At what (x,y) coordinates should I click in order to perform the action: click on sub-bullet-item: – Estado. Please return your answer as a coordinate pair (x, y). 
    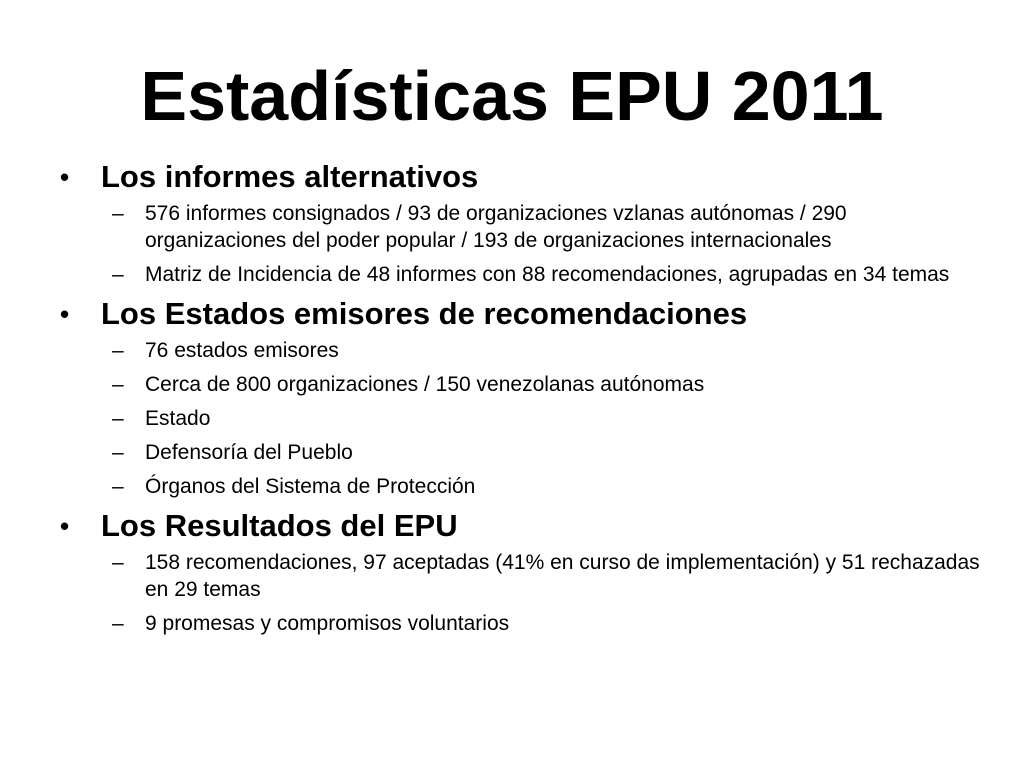
    Looking at the image, I should click on (520, 418).